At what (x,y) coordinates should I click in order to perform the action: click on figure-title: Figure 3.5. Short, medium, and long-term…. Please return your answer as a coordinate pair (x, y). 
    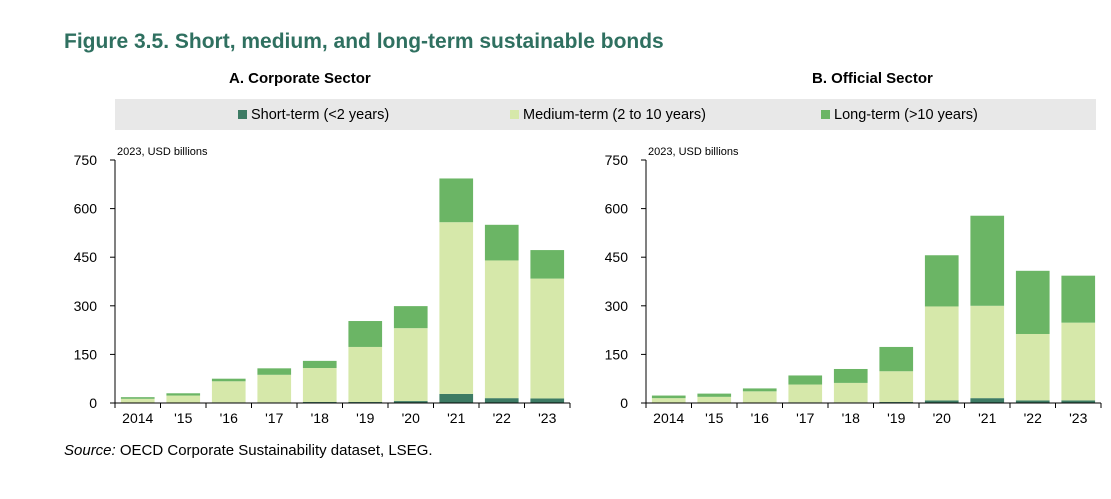
    Looking at the image, I should click on (364, 41).